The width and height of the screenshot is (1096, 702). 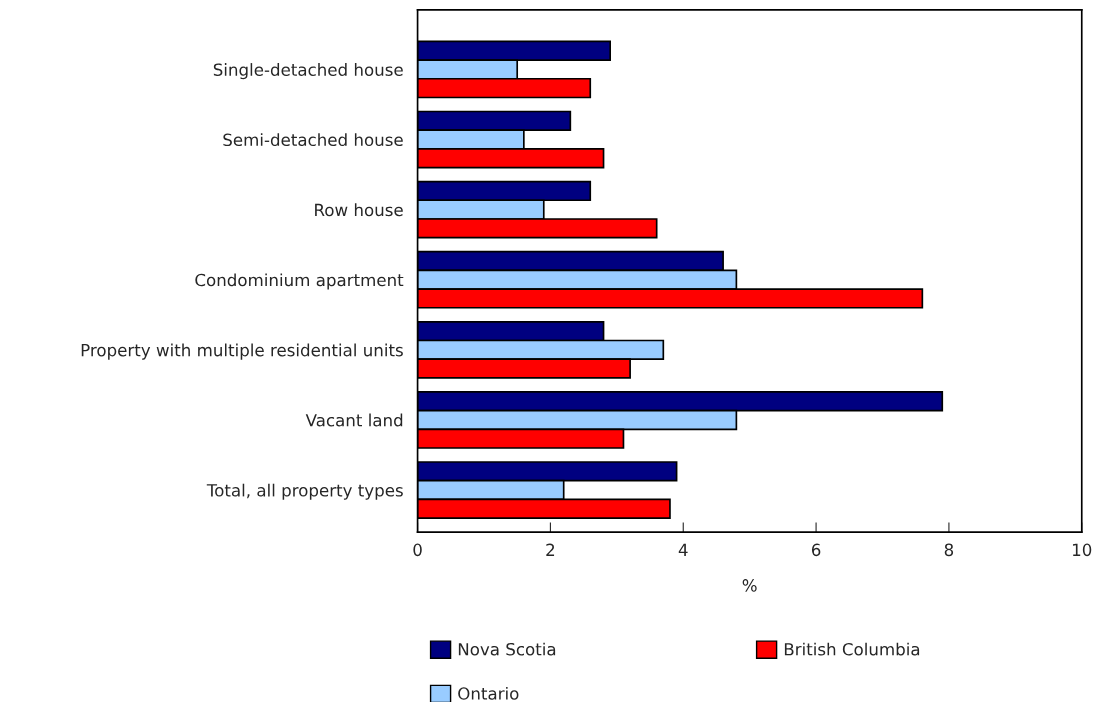 I want to click on x-tick-label: 0, so click(x=417, y=550).